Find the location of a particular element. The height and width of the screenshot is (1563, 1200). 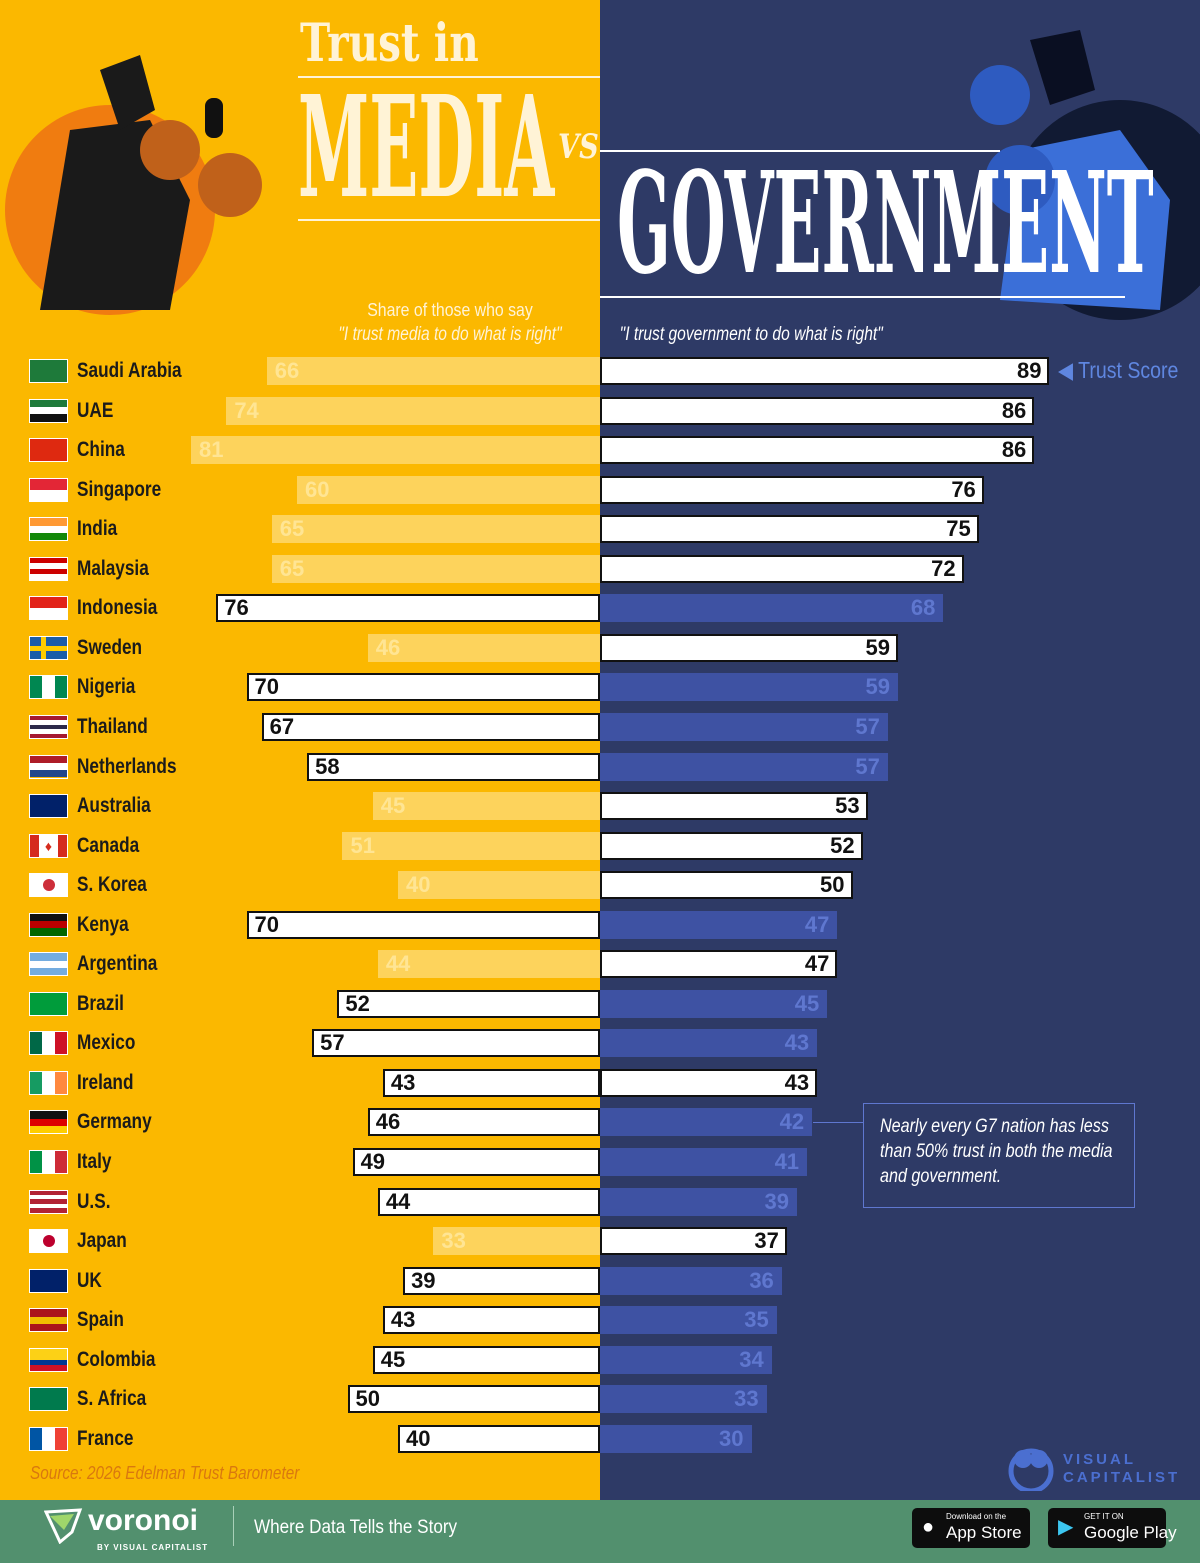

subtitle-left-line2: "I trust media to do what is right" is located at coordinates (450, 334).